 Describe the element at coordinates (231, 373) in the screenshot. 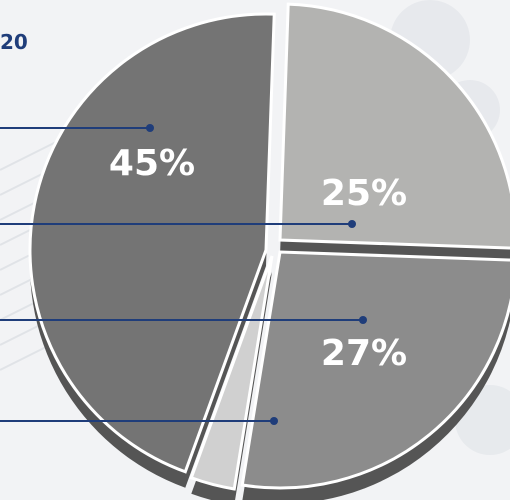

I see `pie-slice-sliver` at that location.